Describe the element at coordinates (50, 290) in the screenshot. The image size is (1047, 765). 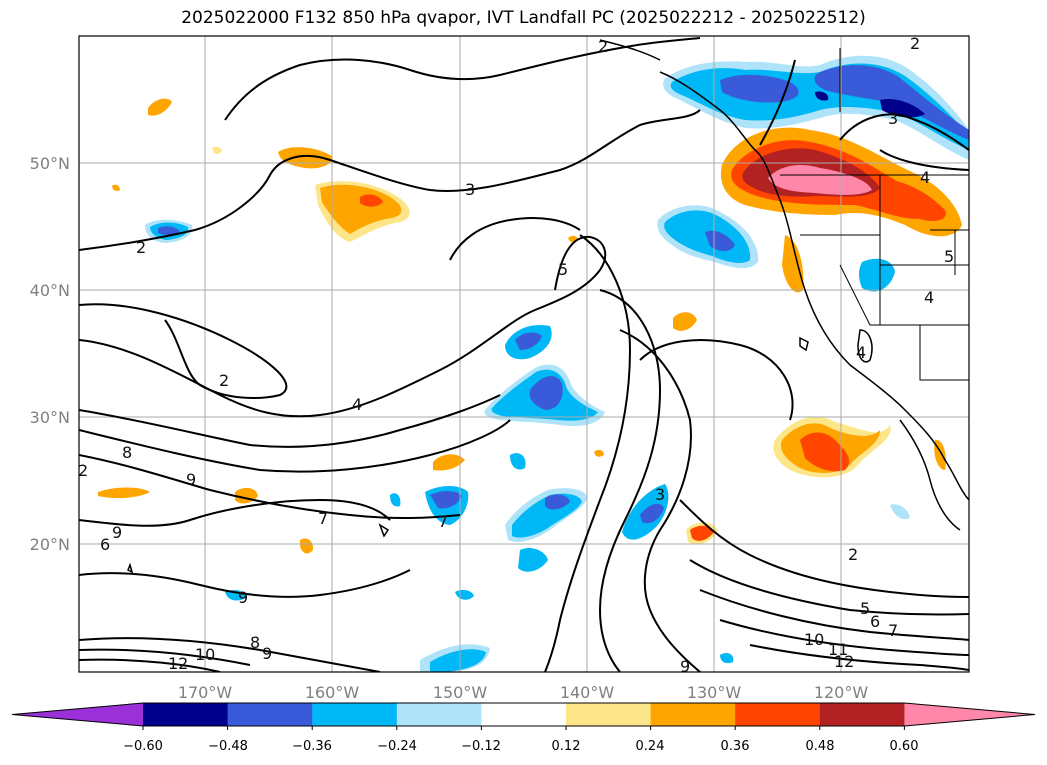
I see `lat-tick-label: 40°N` at that location.